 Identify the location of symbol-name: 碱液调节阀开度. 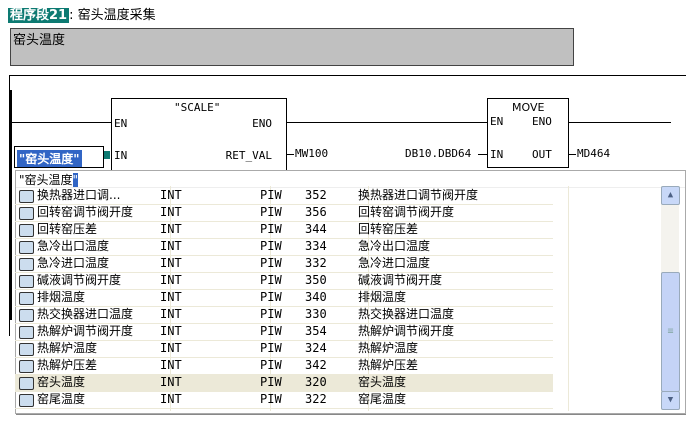
(79, 280).